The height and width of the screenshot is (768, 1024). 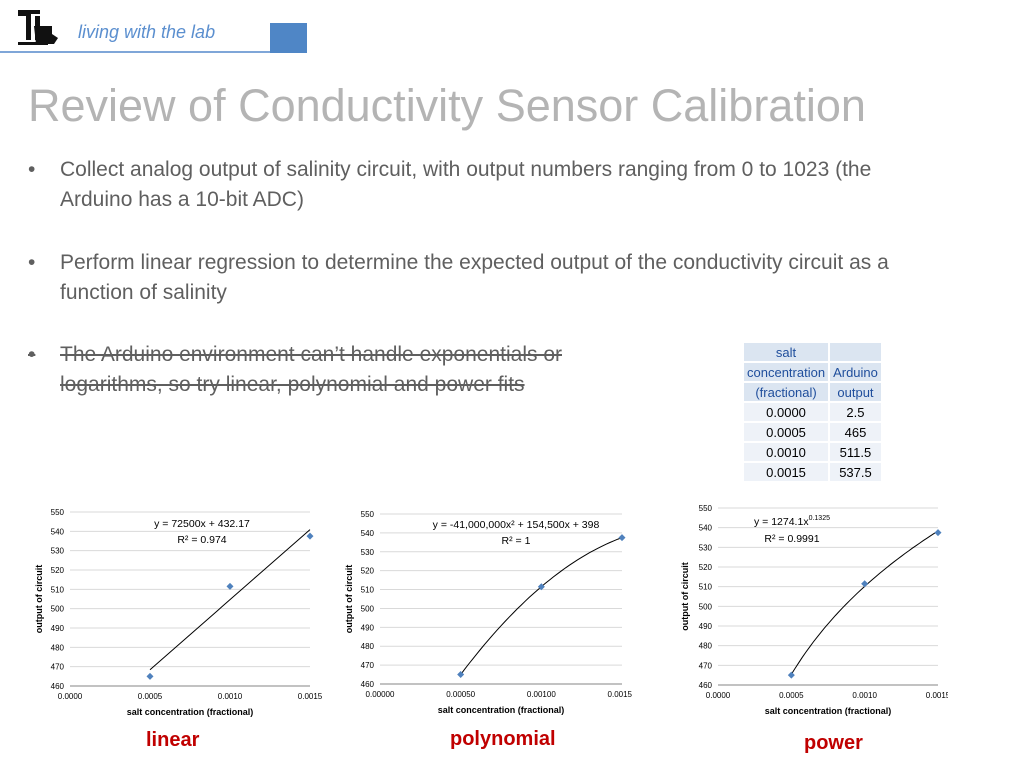 What do you see at coordinates (786, 352) in the screenshot?
I see `table-header-cell: salt` at bounding box center [786, 352].